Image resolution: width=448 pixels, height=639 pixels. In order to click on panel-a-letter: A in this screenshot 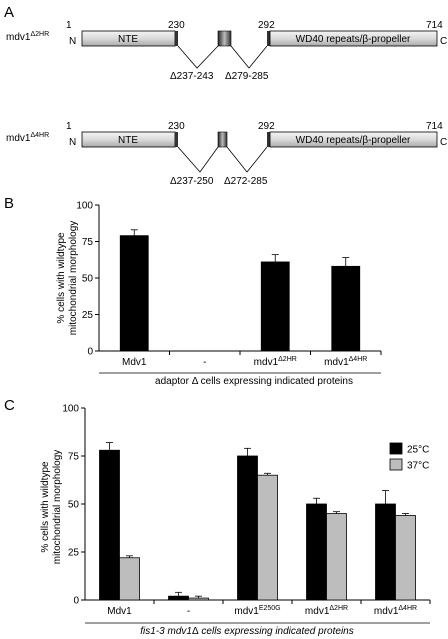, I will do `click(9, 12)`.